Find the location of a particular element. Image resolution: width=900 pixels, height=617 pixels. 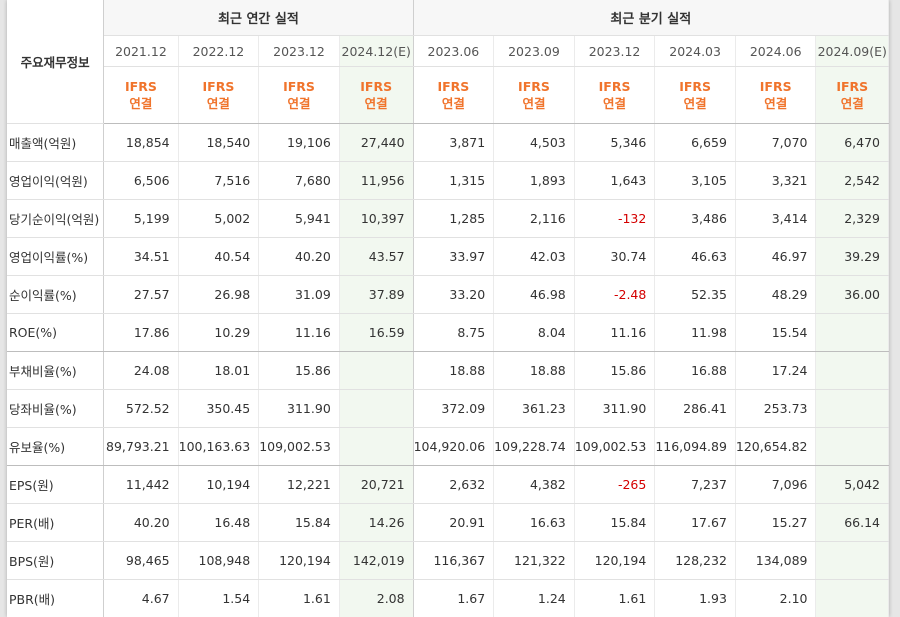

table-cell: 24.08 is located at coordinates (141, 370).